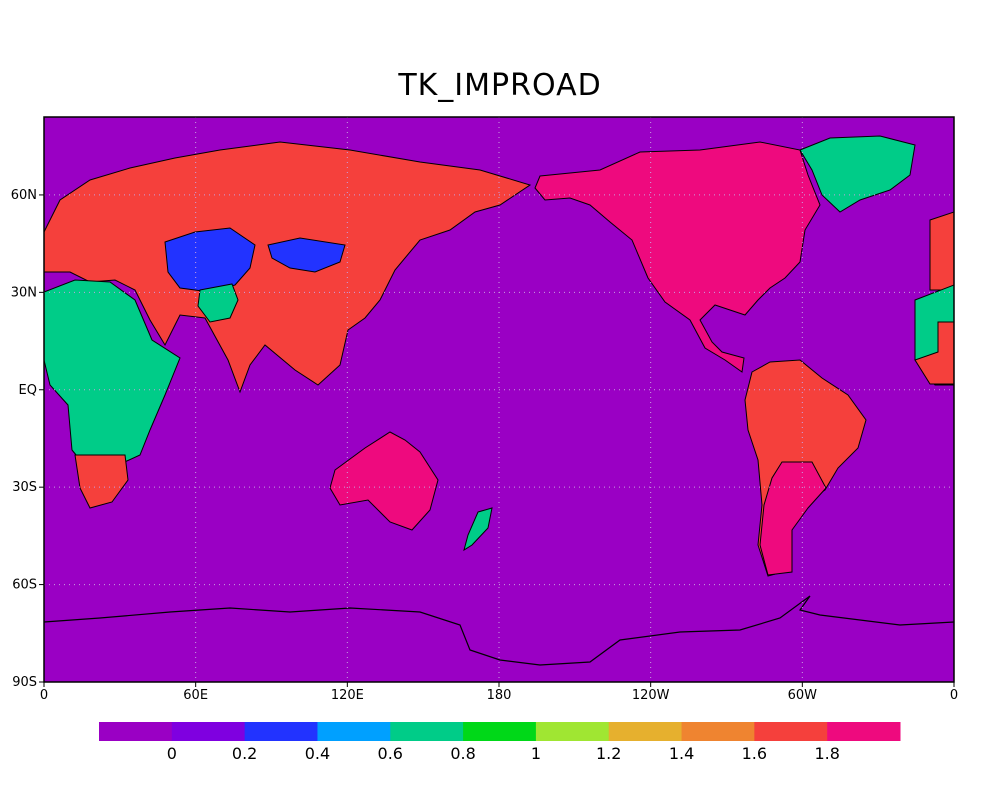 The image size is (1000, 800). Describe the element at coordinates (172, 753) in the screenshot. I see `colorbar-label: 0` at that location.